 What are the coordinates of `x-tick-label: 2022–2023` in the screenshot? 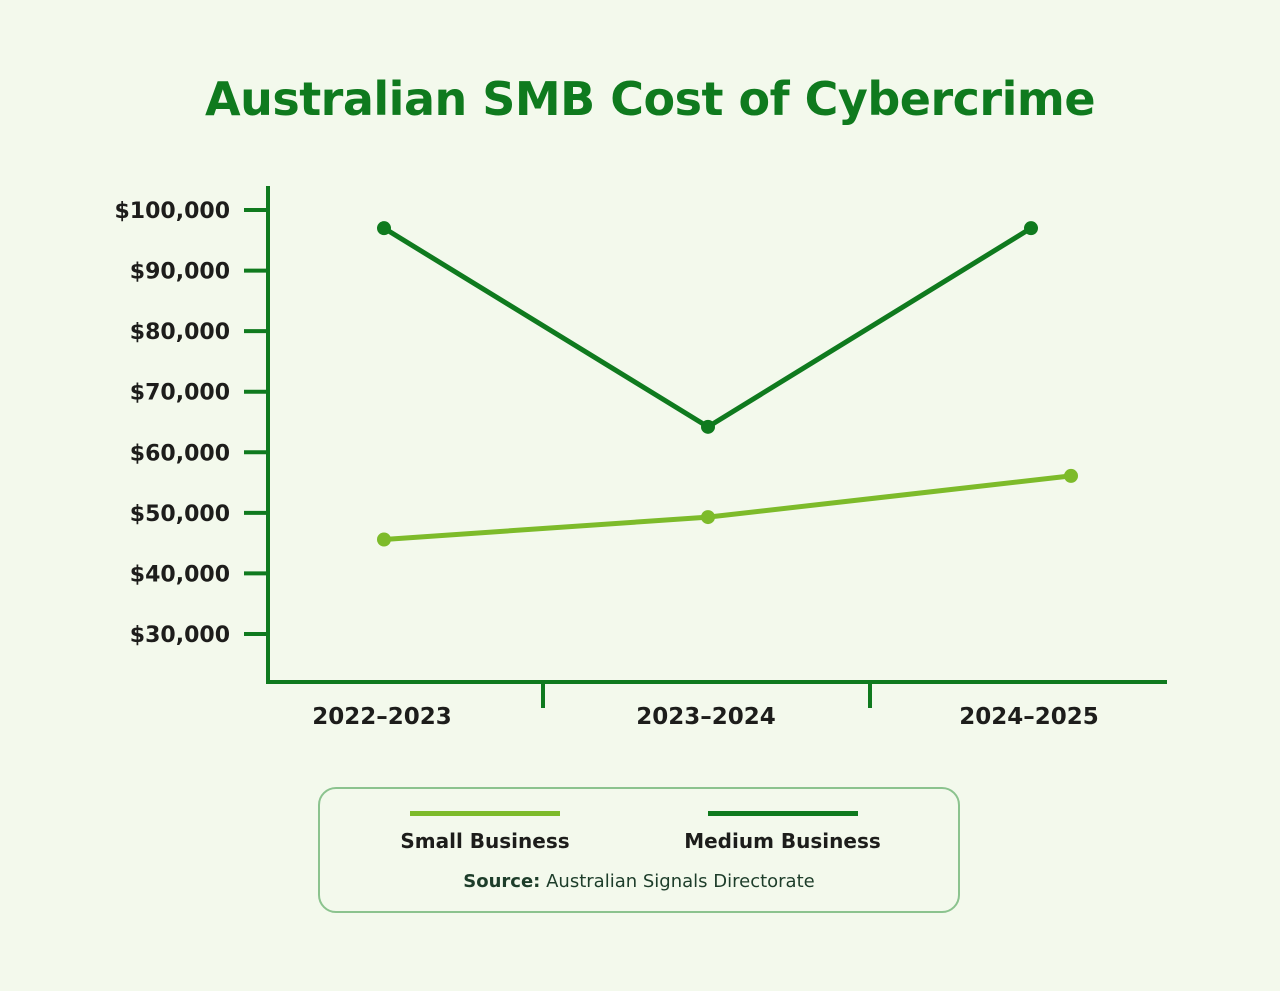 It's located at (382, 717).